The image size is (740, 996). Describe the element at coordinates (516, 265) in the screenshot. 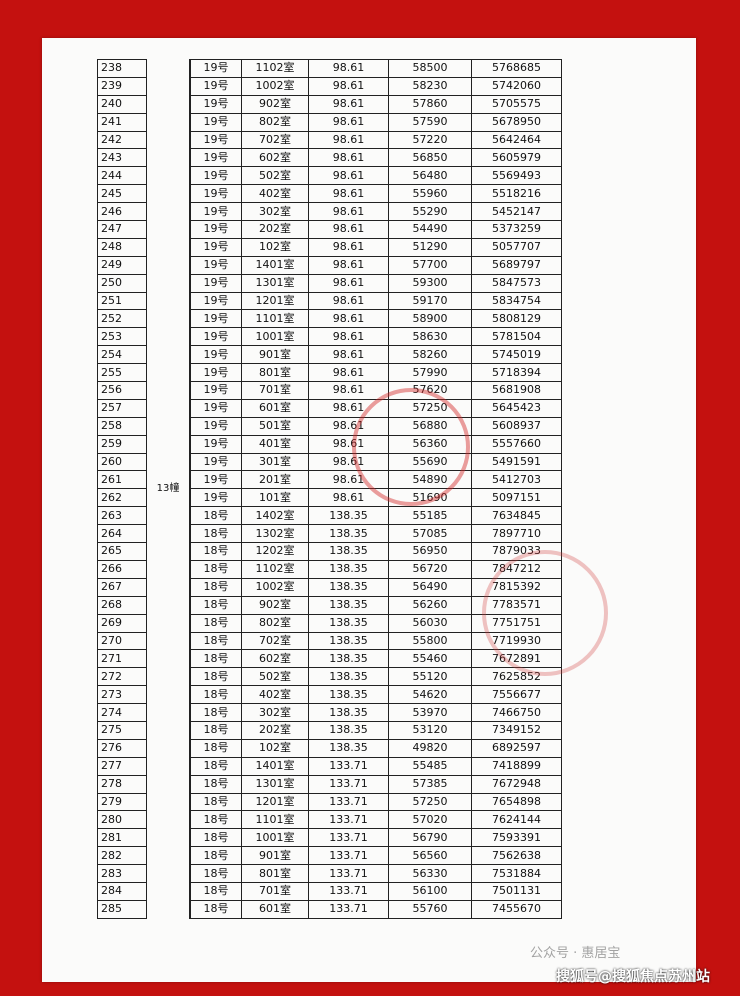

I see `total-price: 5689797` at that location.